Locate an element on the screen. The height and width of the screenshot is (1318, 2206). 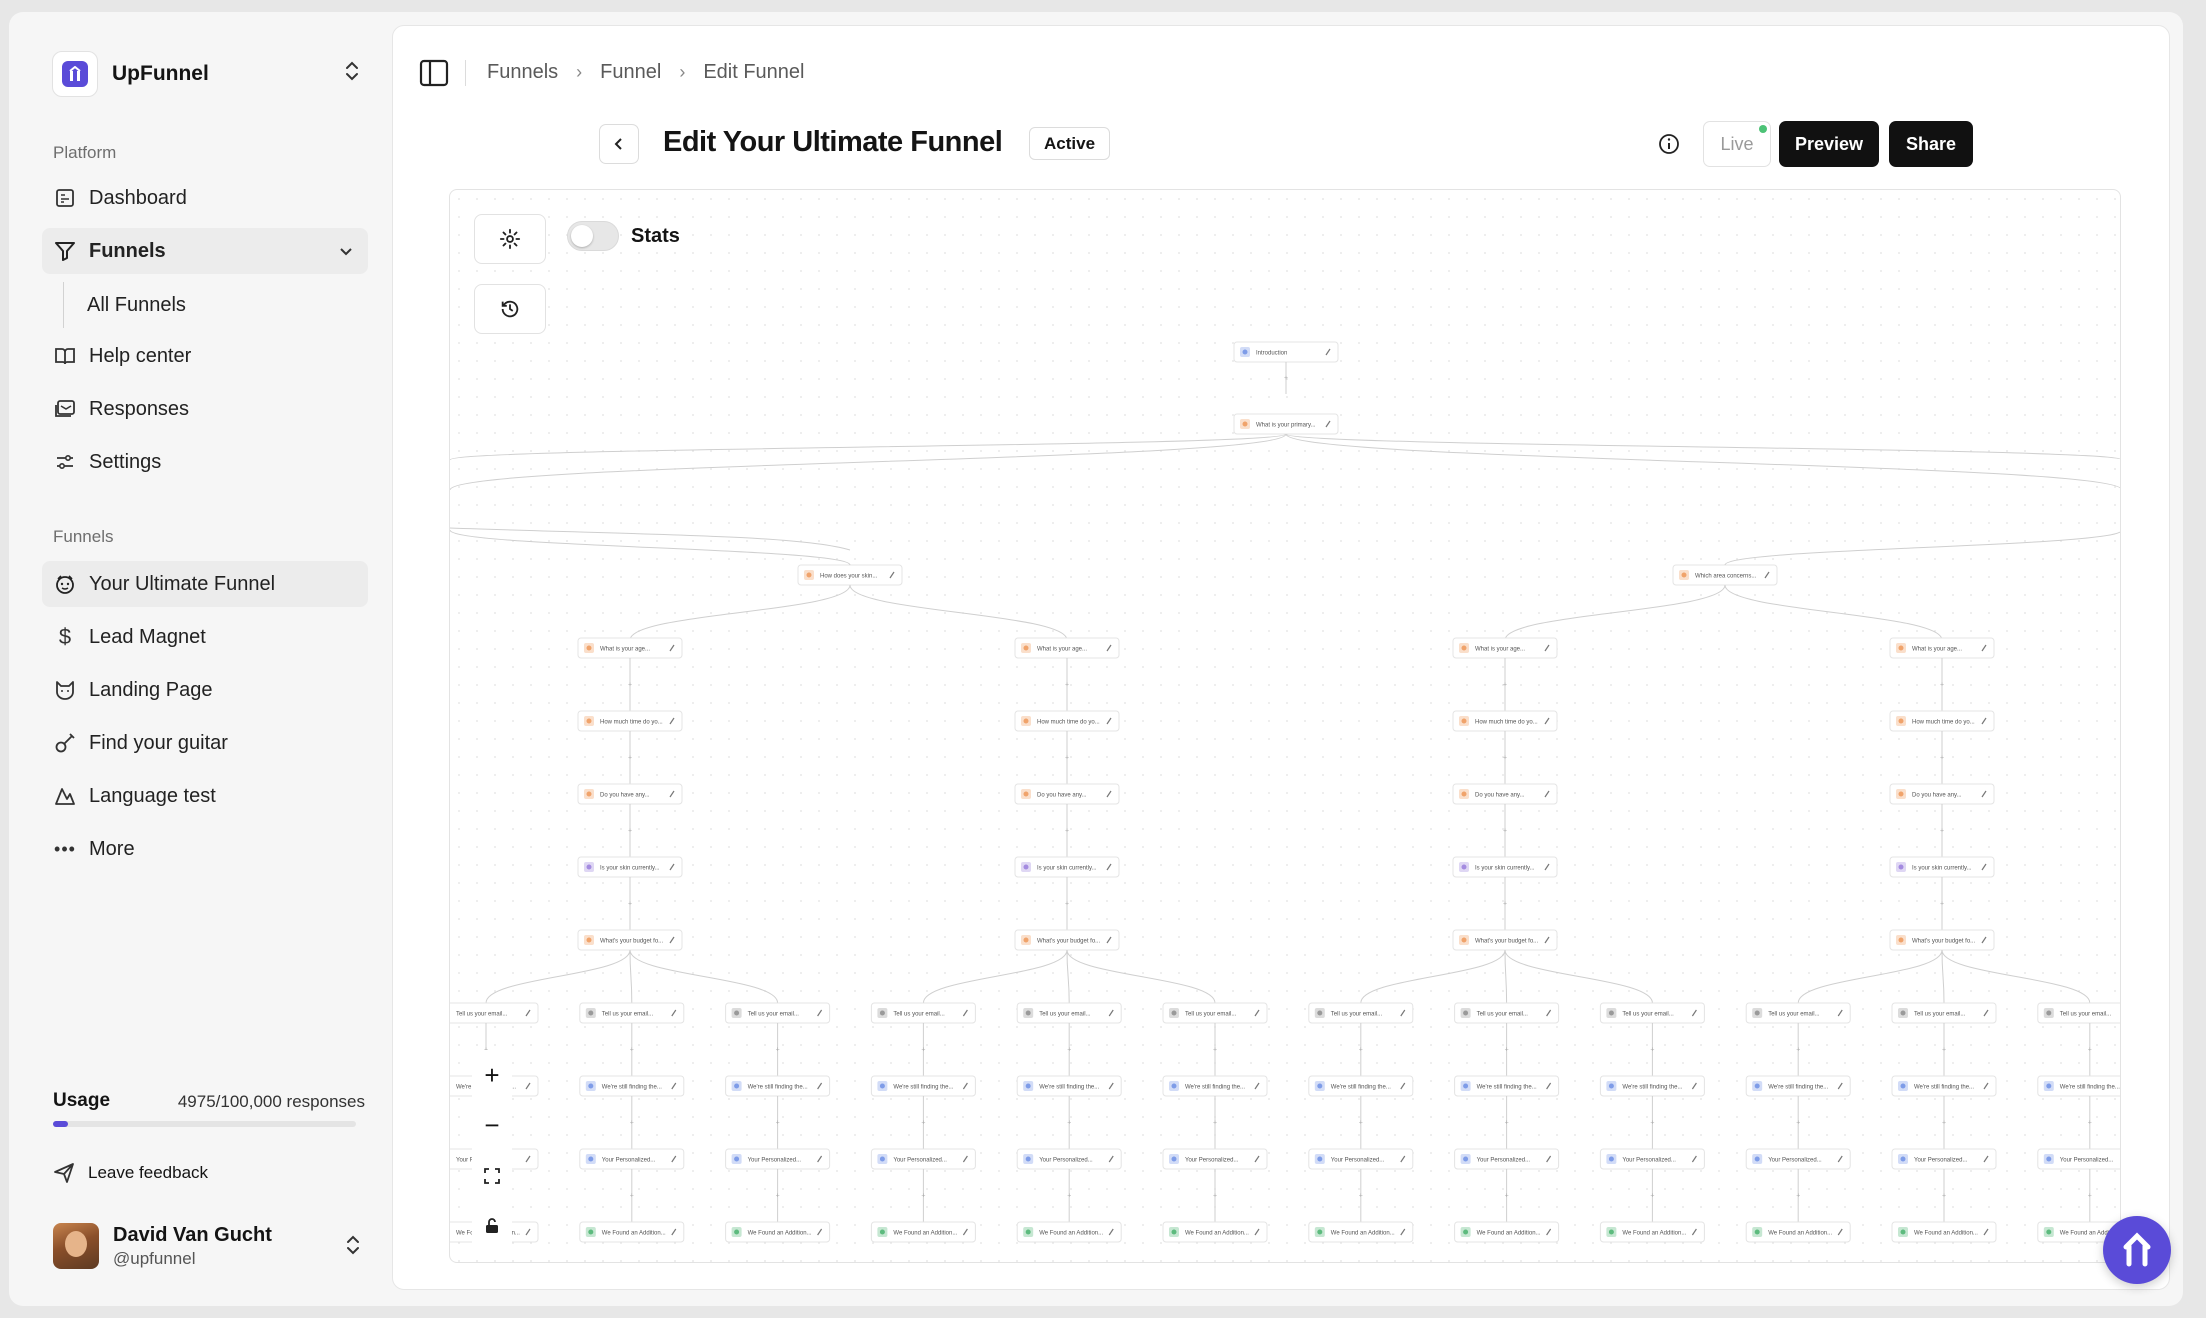
workspace-switcher: UpFunnel is located at coordinates (211, 74).